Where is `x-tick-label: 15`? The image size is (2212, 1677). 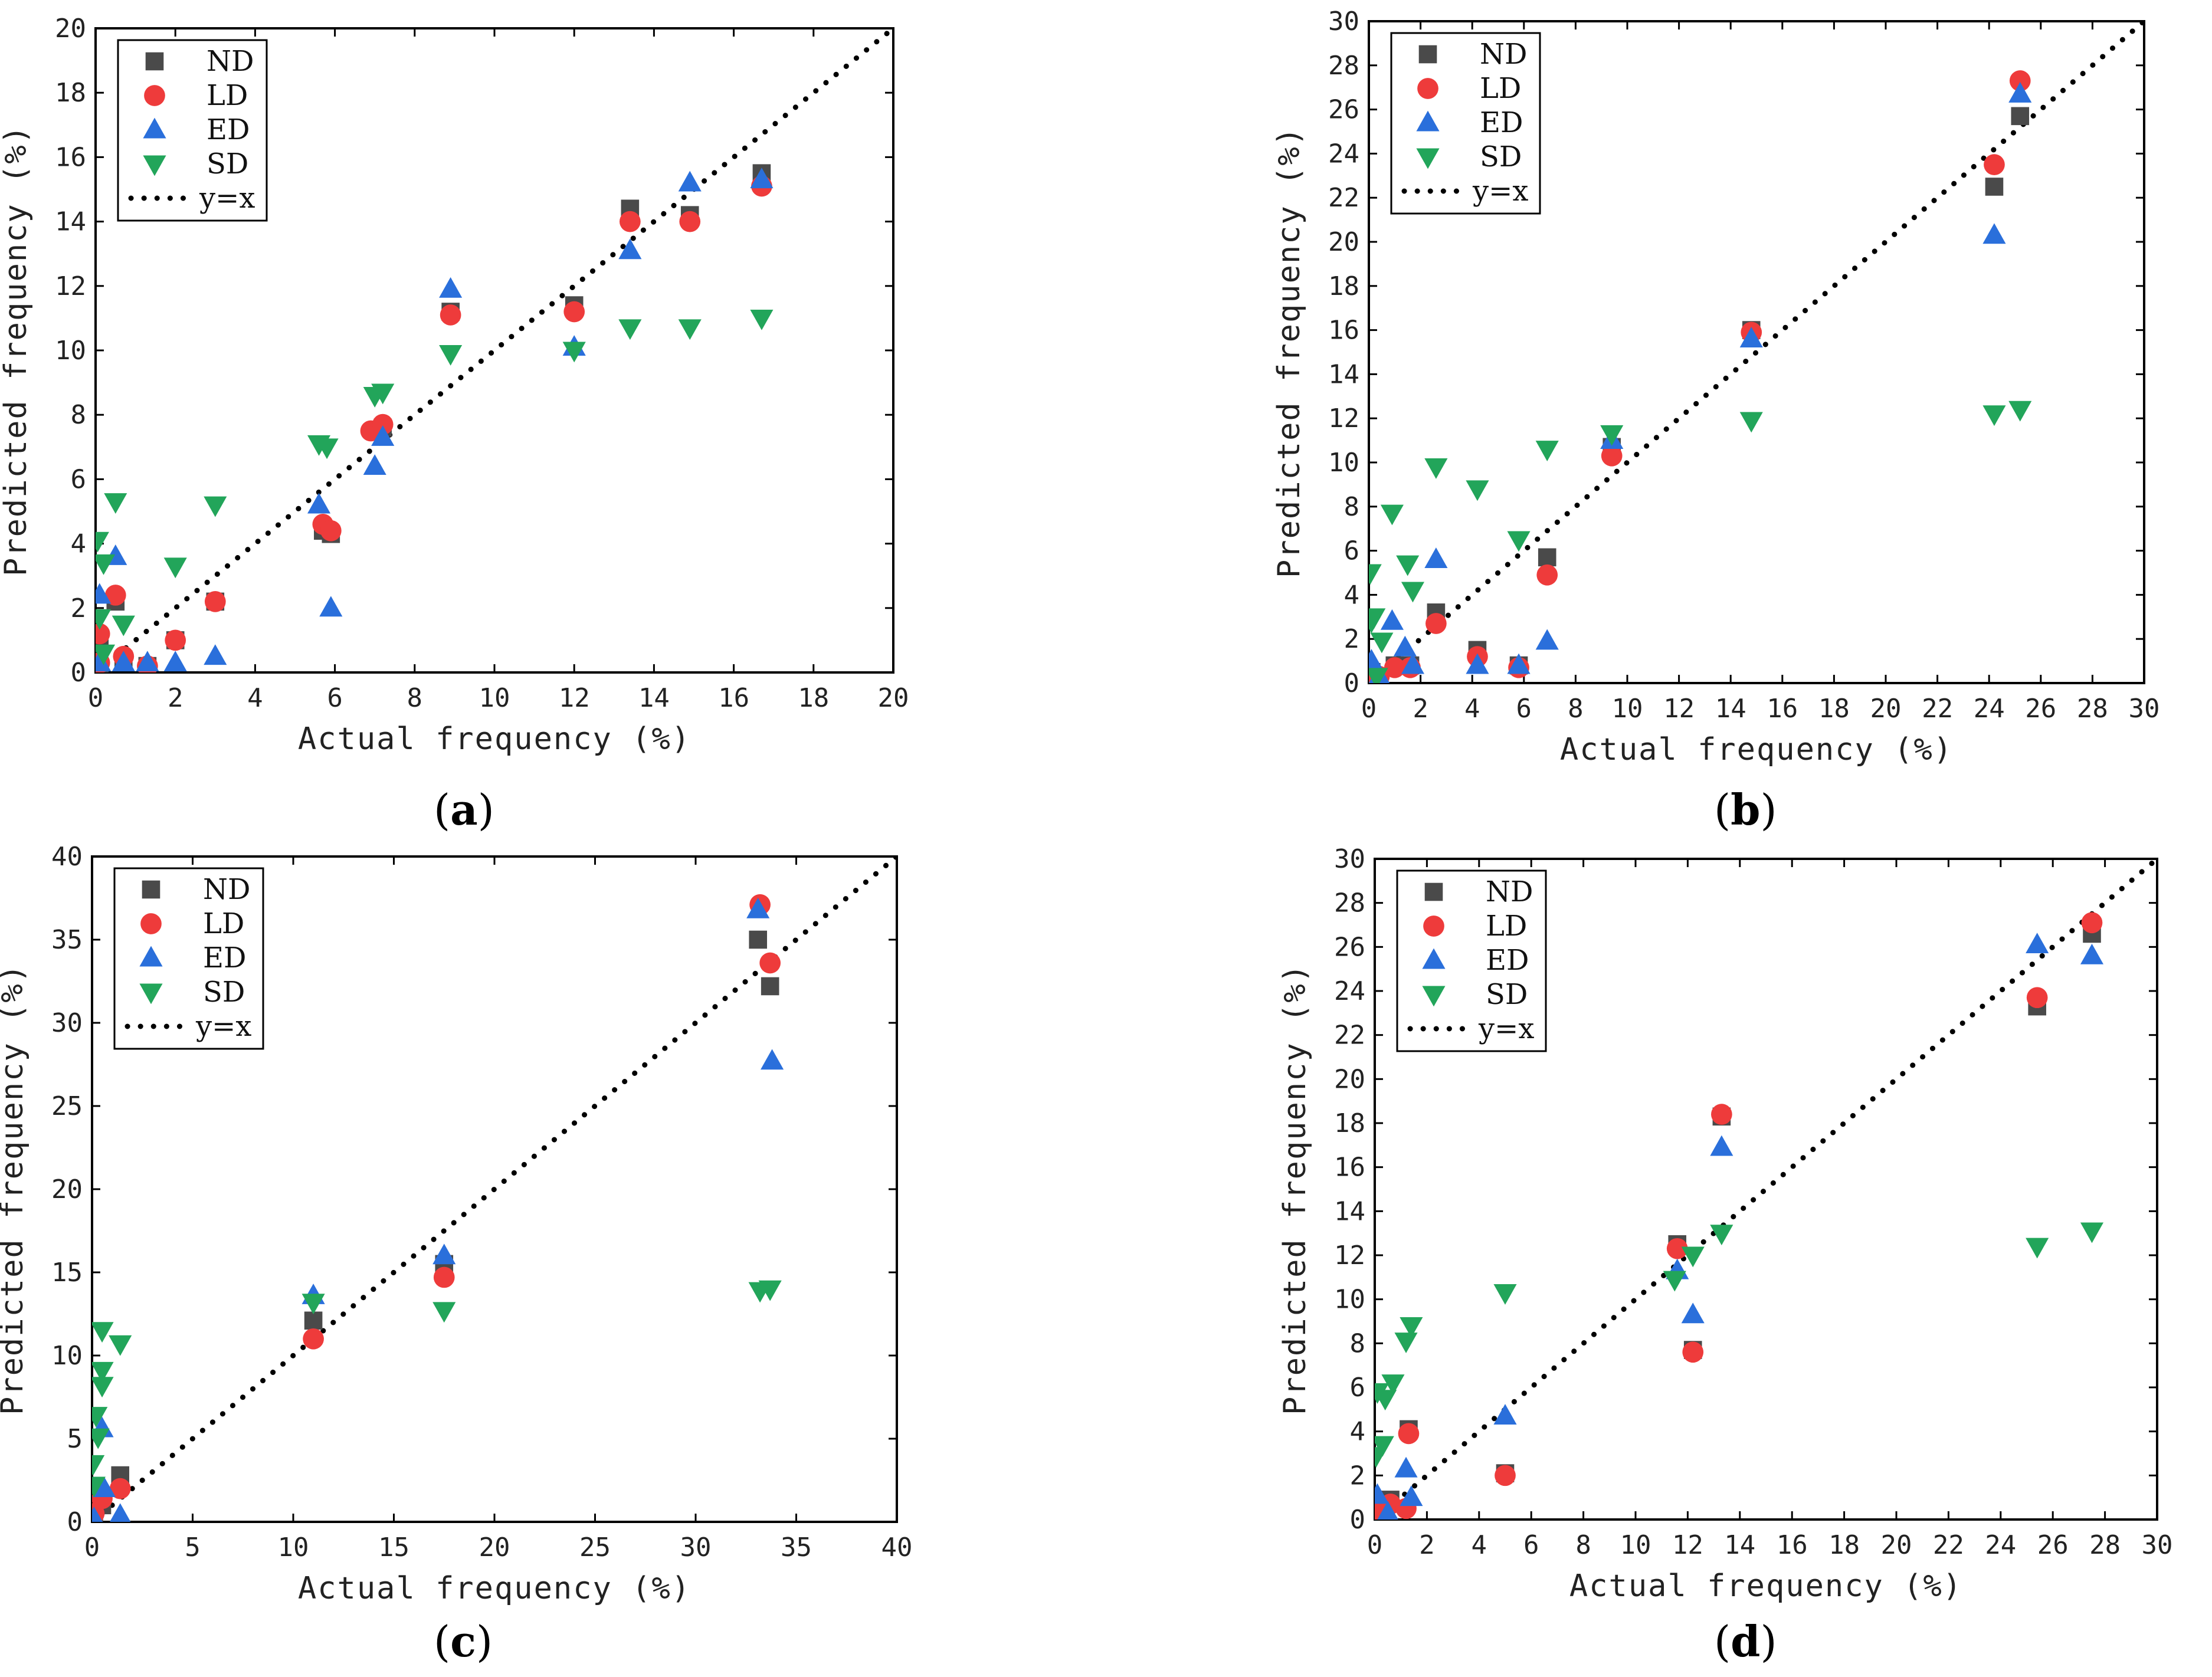
x-tick-label: 15 is located at coordinates (394, 1547).